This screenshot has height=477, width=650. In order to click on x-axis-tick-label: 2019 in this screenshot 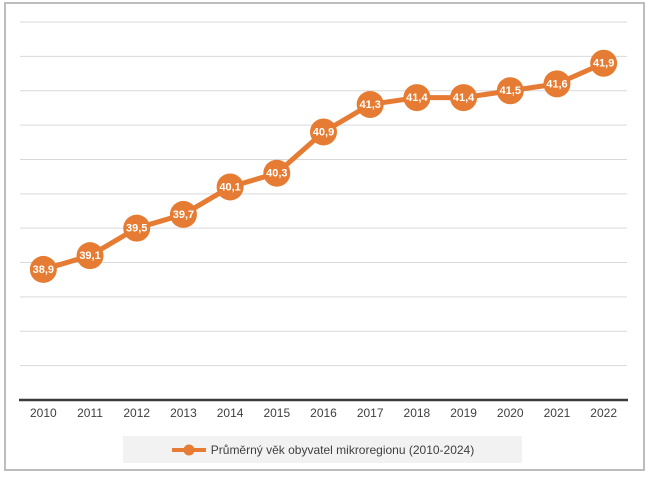, I will do `click(463, 413)`.